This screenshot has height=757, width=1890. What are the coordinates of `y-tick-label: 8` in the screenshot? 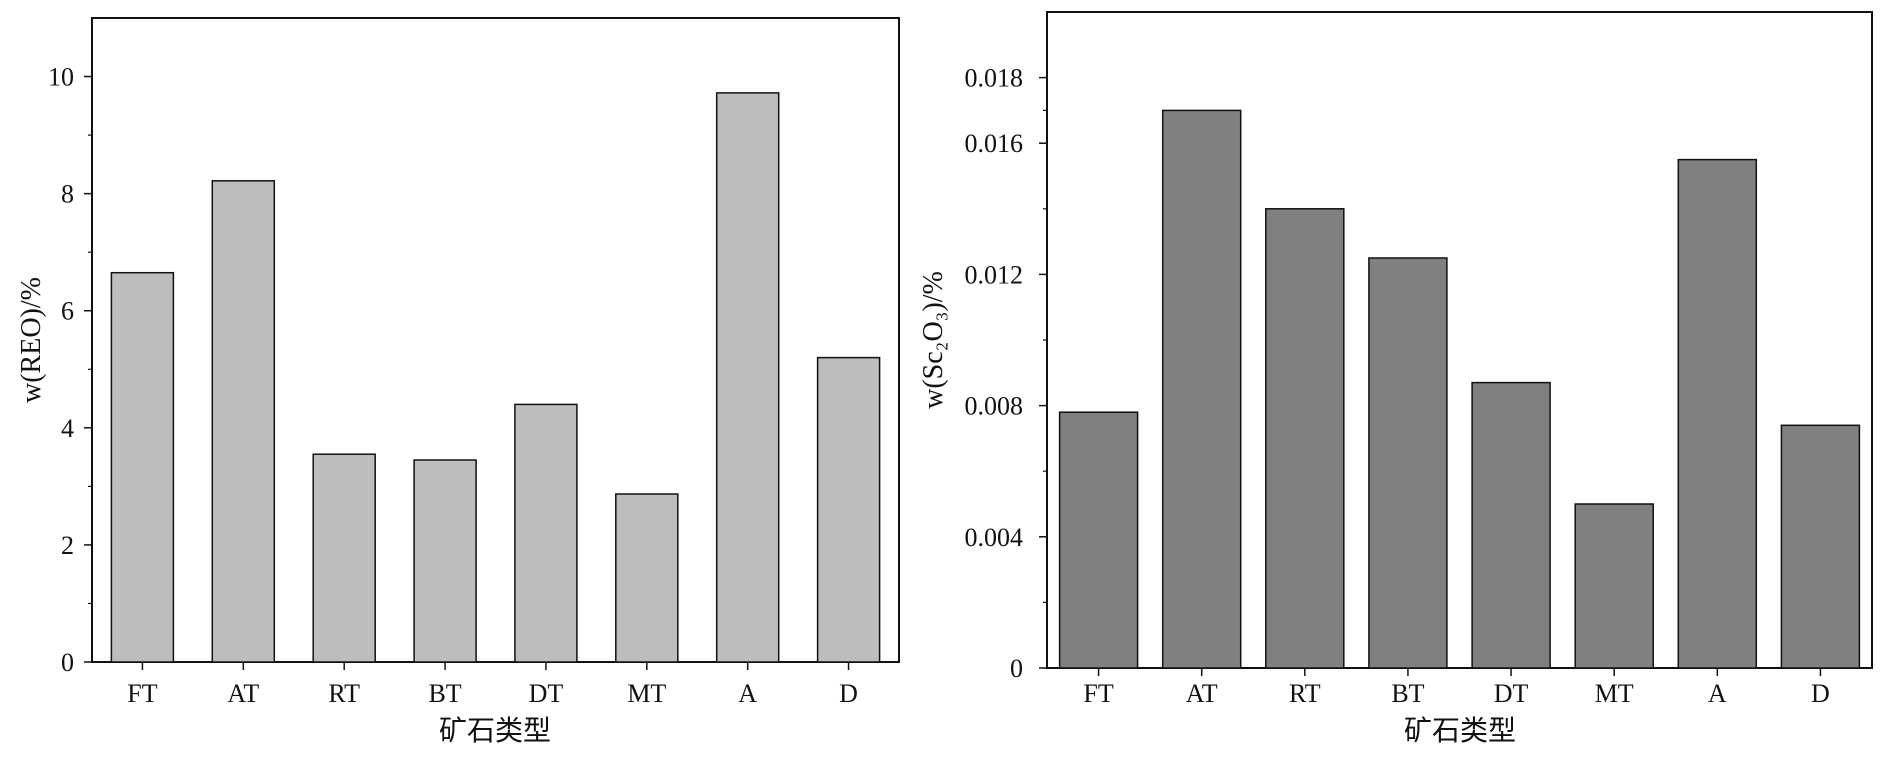 It's located at (67, 194).